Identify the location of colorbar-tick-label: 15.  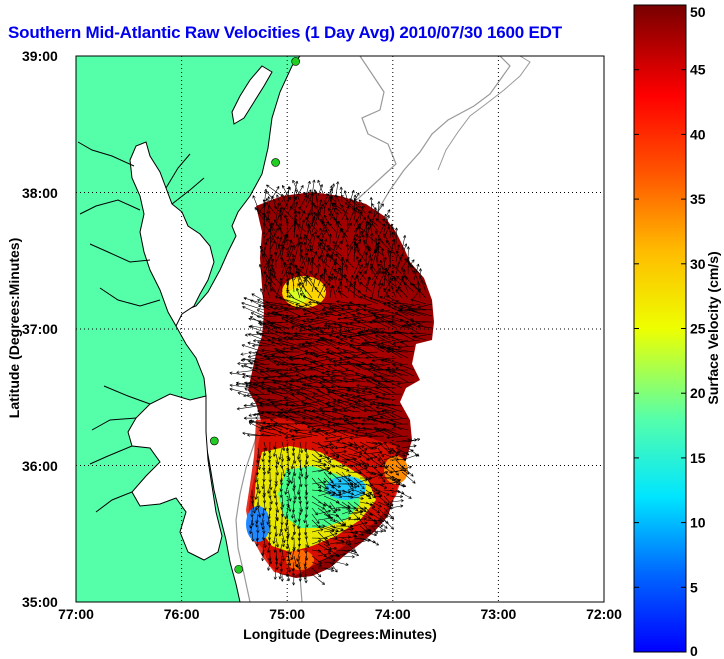
(698, 458).